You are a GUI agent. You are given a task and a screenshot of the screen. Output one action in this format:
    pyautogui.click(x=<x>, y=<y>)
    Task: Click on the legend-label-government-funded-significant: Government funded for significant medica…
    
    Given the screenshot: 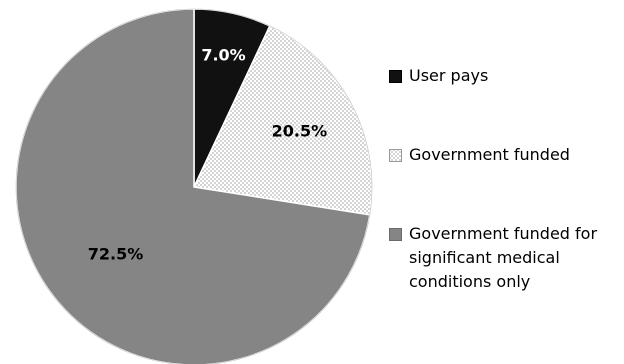 What is the action you would take?
    pyautogui.click(x=503, y=257)
    